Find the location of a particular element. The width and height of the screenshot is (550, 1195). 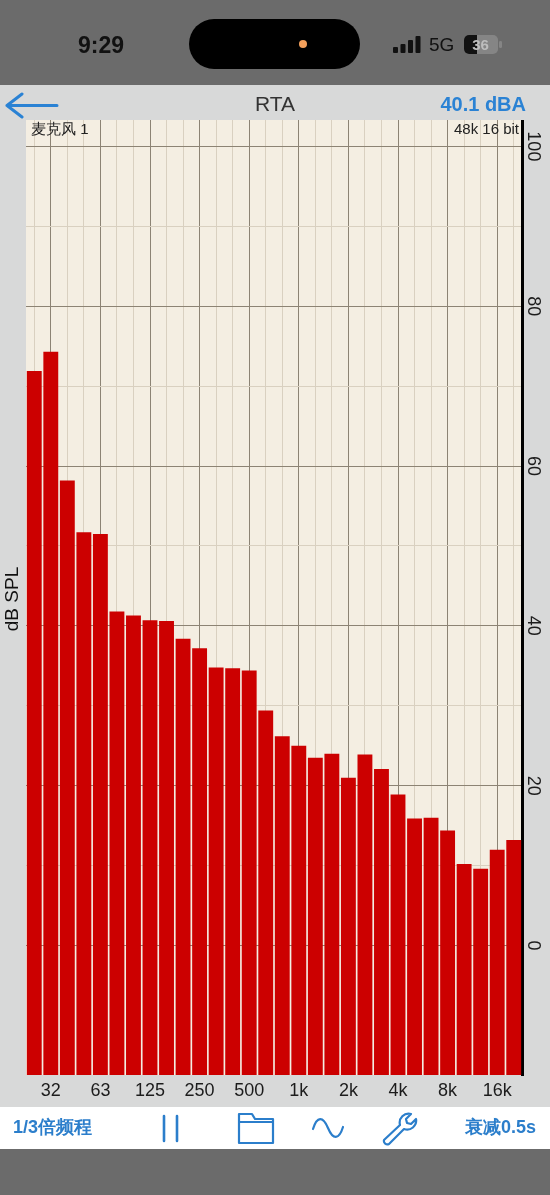

y-tick-label: 60 is located at coordinates (534, 466).